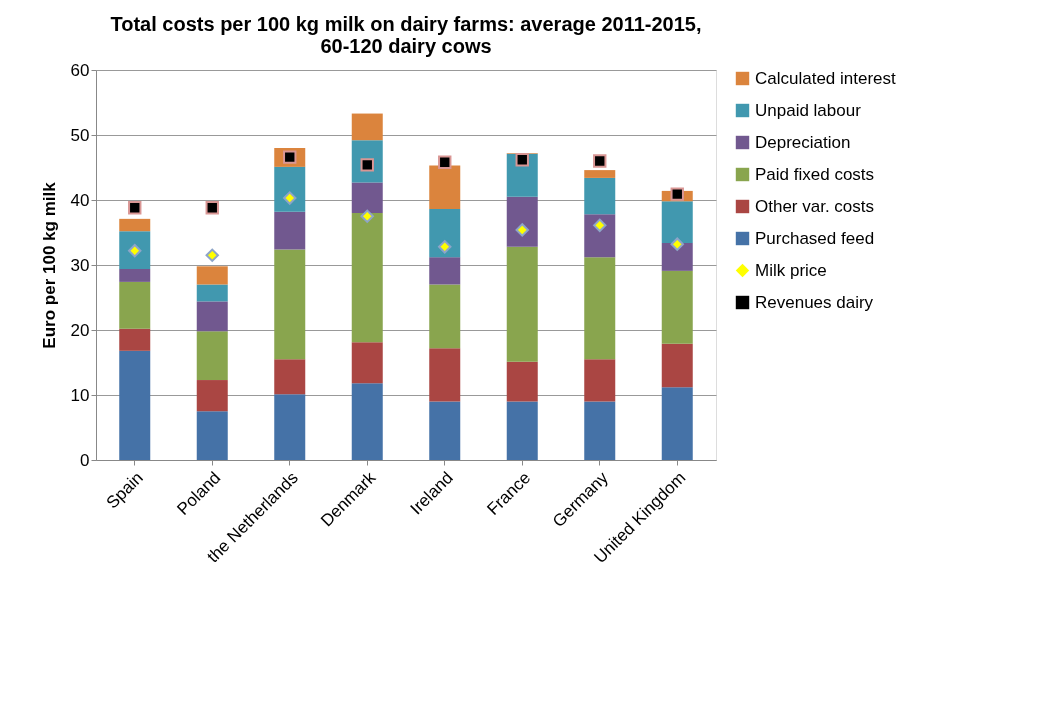  I want to click on legend-label: Paid fixed costs, so click(815, 174).